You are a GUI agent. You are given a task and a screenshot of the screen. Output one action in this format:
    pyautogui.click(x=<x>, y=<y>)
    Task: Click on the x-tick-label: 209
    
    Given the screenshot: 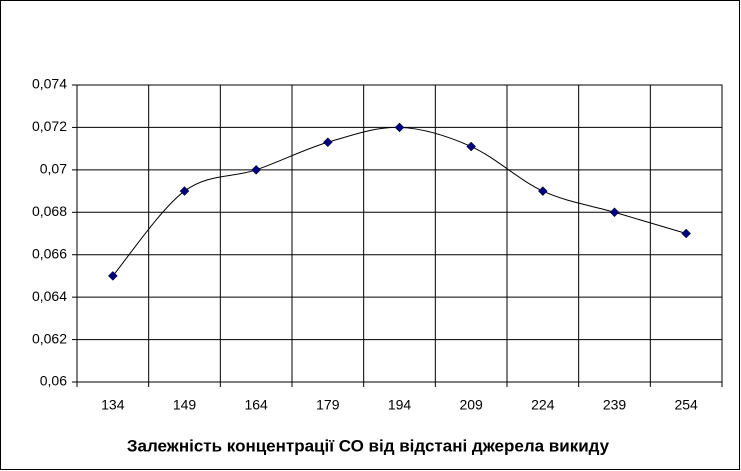 What is the action you would take?
    pyautogui.click(x=471, y=405)
    